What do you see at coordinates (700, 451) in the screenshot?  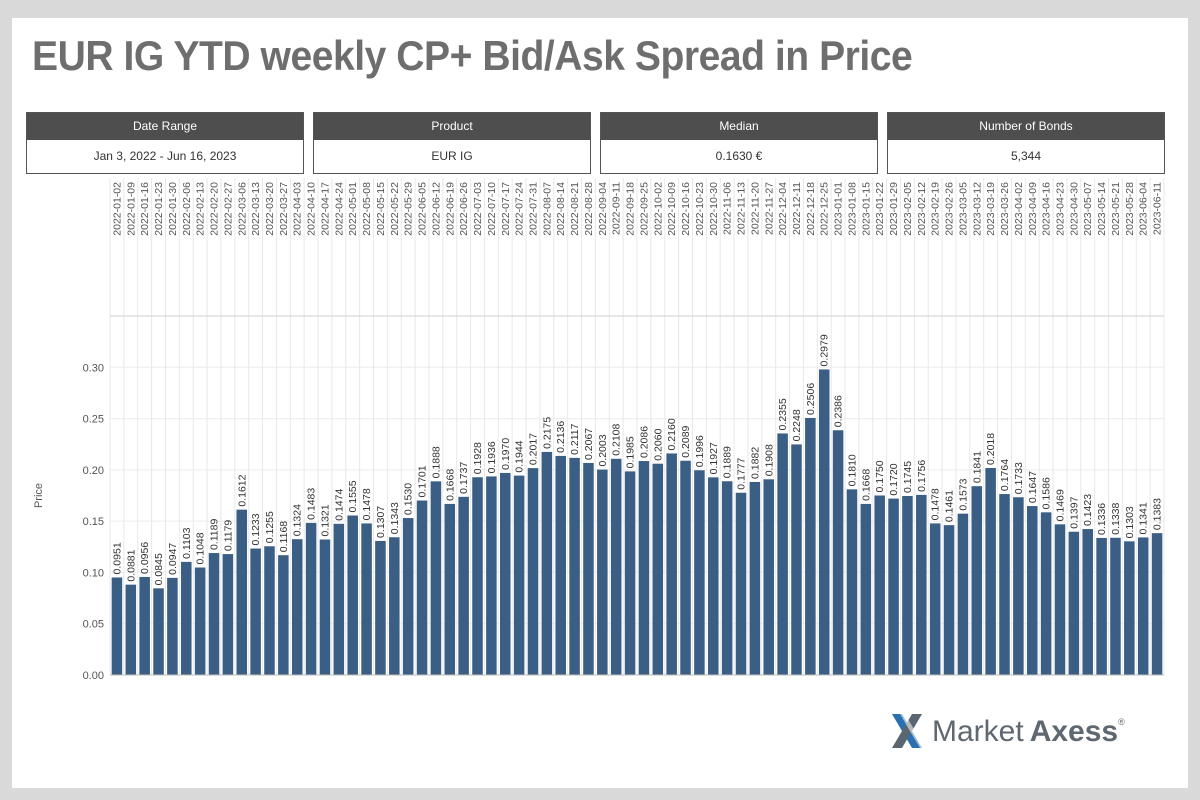 I see `bar-data-label: 0.1996` at bounding box center [700, 451].